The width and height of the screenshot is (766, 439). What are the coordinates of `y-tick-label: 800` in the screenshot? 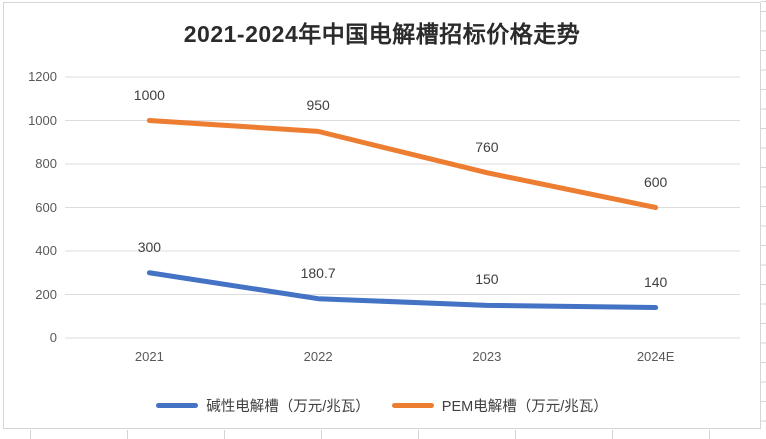 It's located at (46, 163).